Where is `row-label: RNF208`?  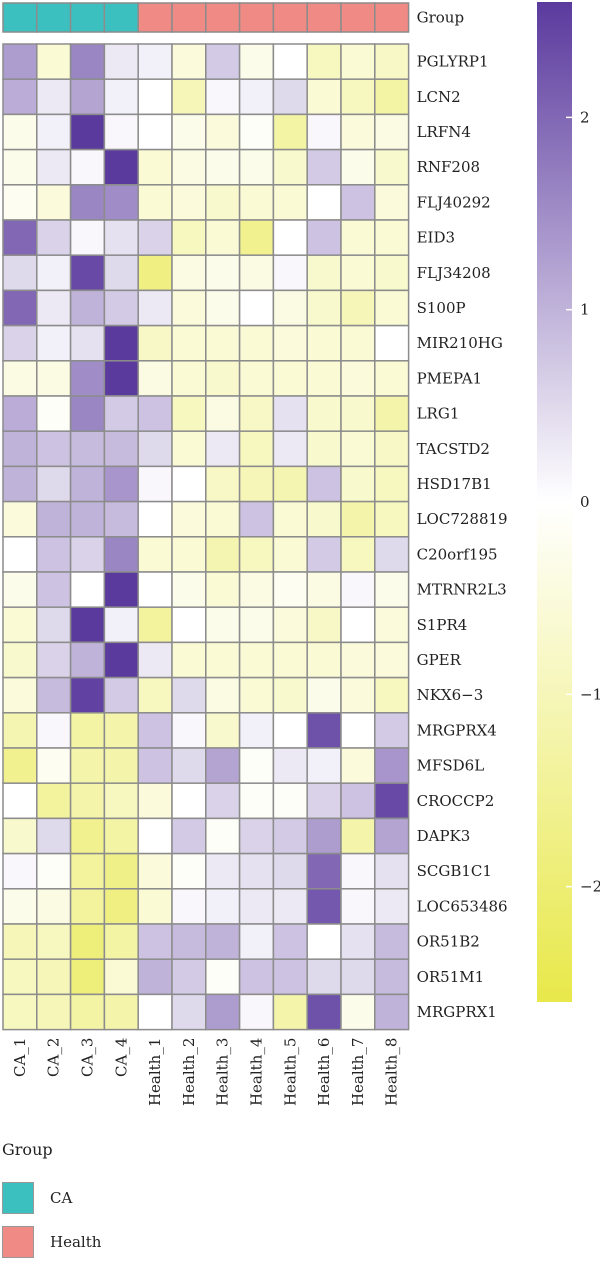
row-label: RNF208 is located at coordinates (448, 167).